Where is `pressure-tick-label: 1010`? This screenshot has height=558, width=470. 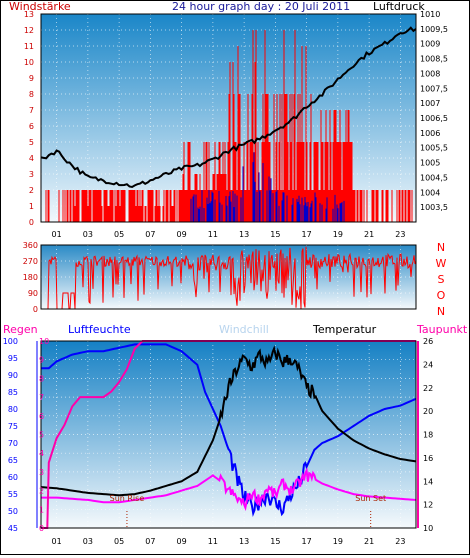 pressure-tick-label: 1010 is located at coordinates (430, 14).